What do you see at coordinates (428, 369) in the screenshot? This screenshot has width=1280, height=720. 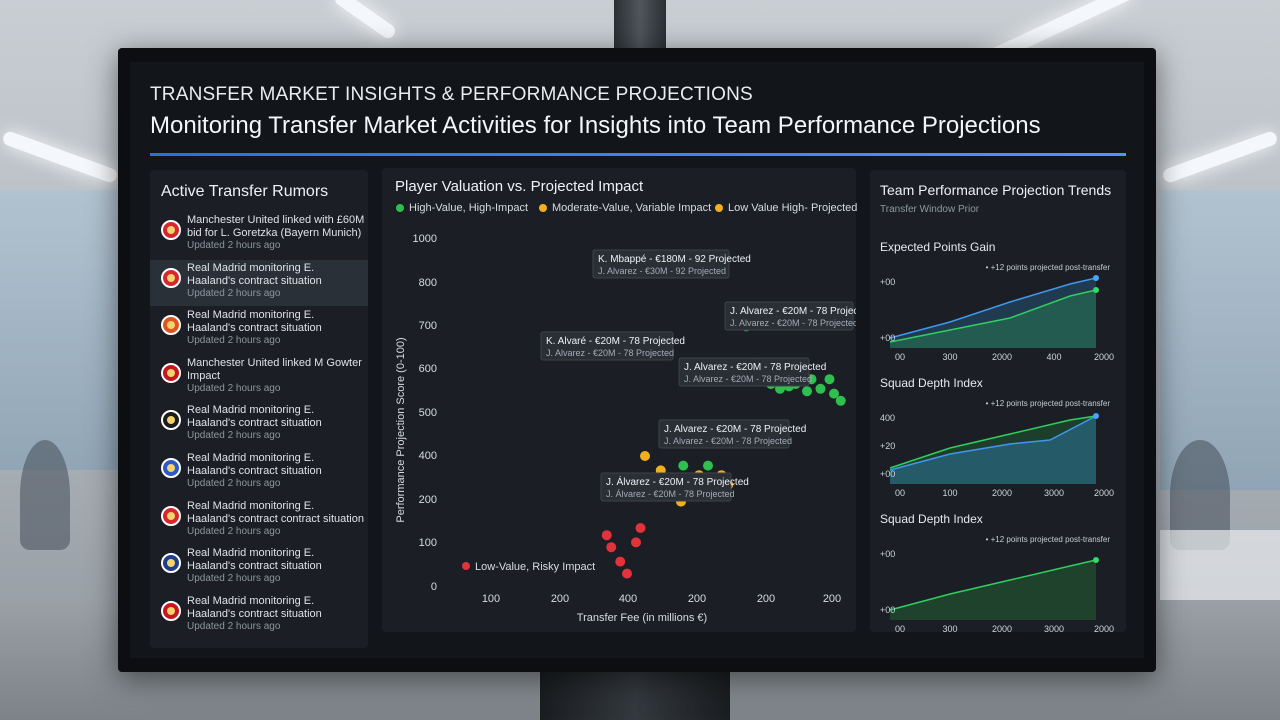 I see `y-tick-label: 600` at bounding box center [428, 369].